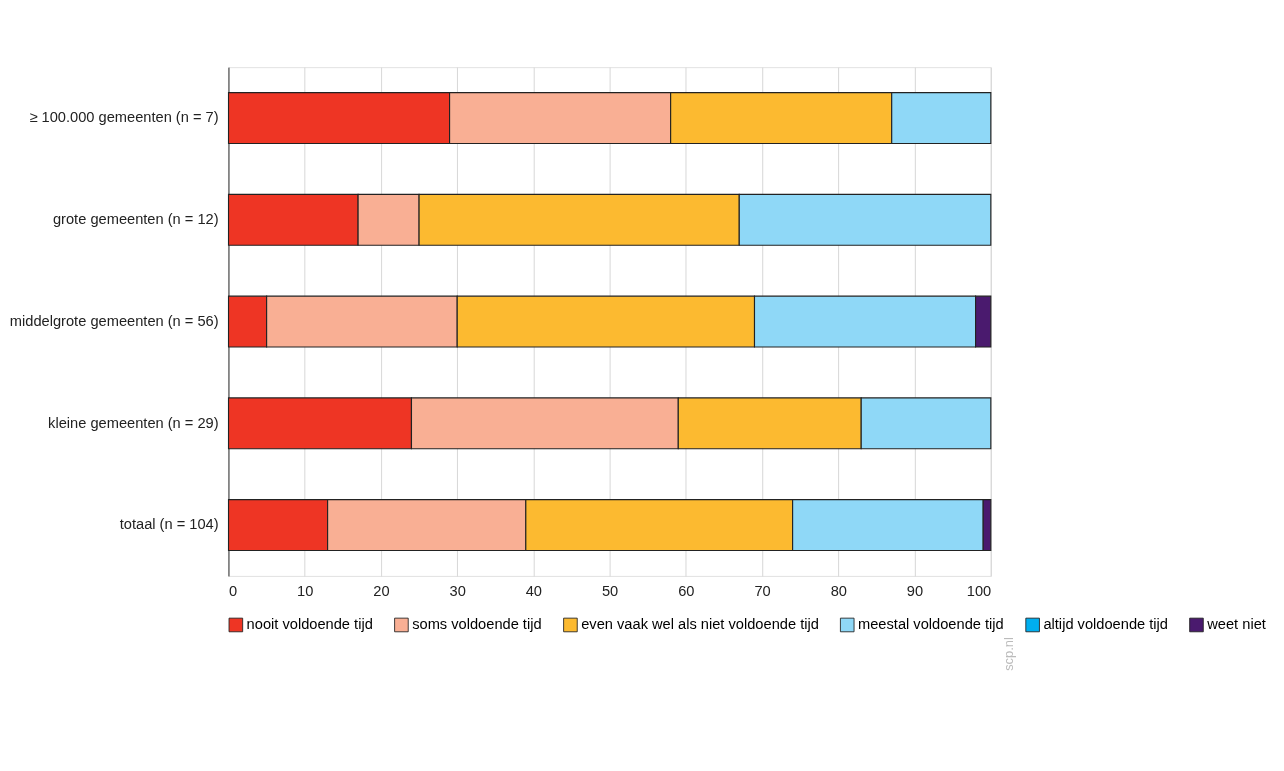 The height and width of the screenshot is (771, 1284). Describe the element at coordinates (381, 591) in the screenshot. I see `x-tick-label: 20` at that location.